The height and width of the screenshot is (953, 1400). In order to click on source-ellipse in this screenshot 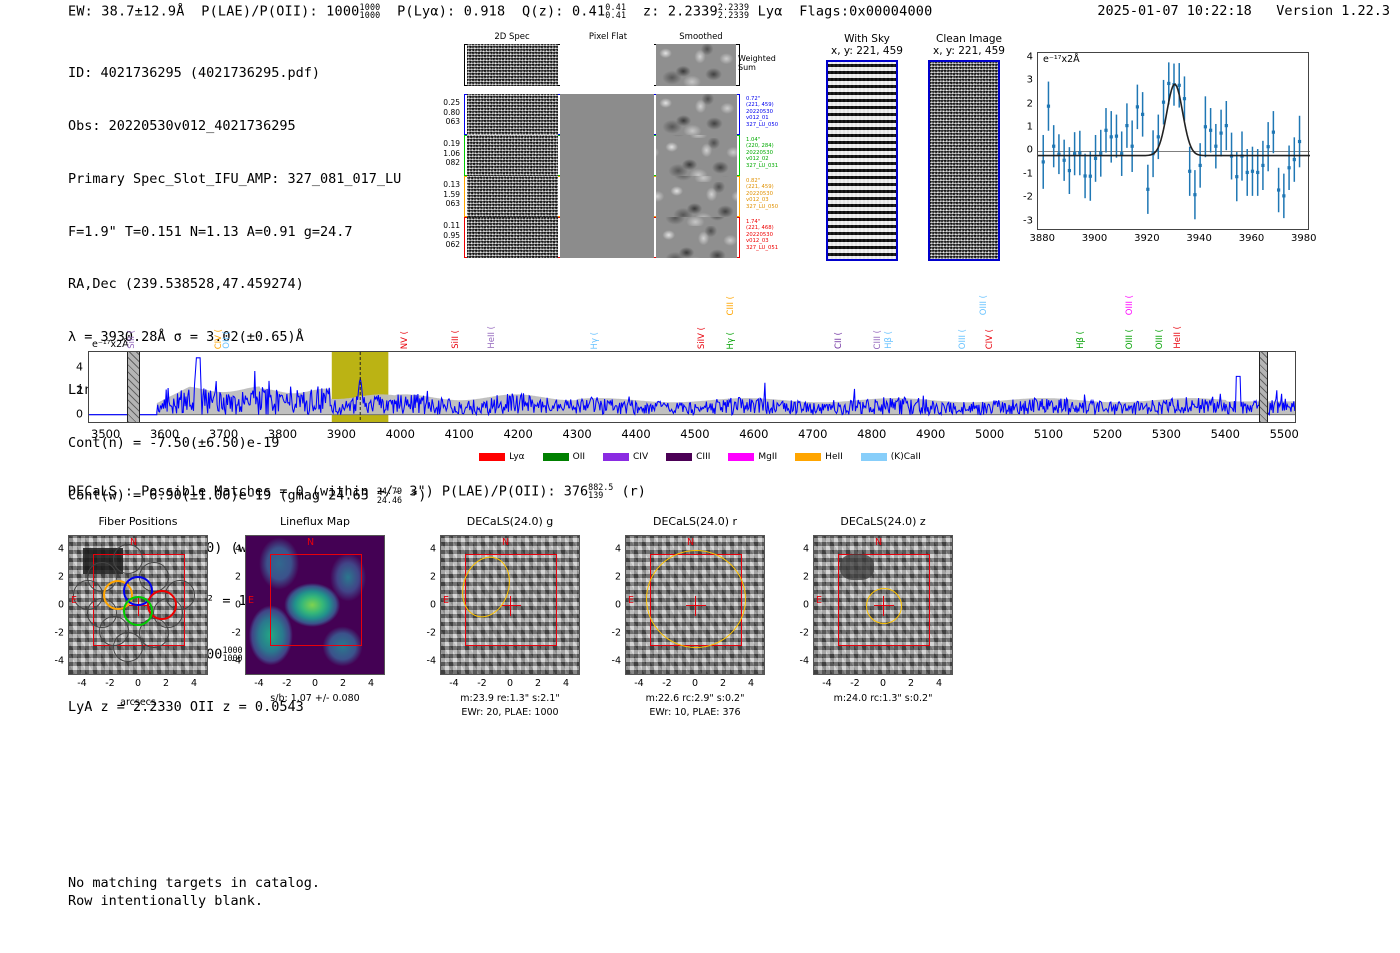, I will do `click(696, 599)`.